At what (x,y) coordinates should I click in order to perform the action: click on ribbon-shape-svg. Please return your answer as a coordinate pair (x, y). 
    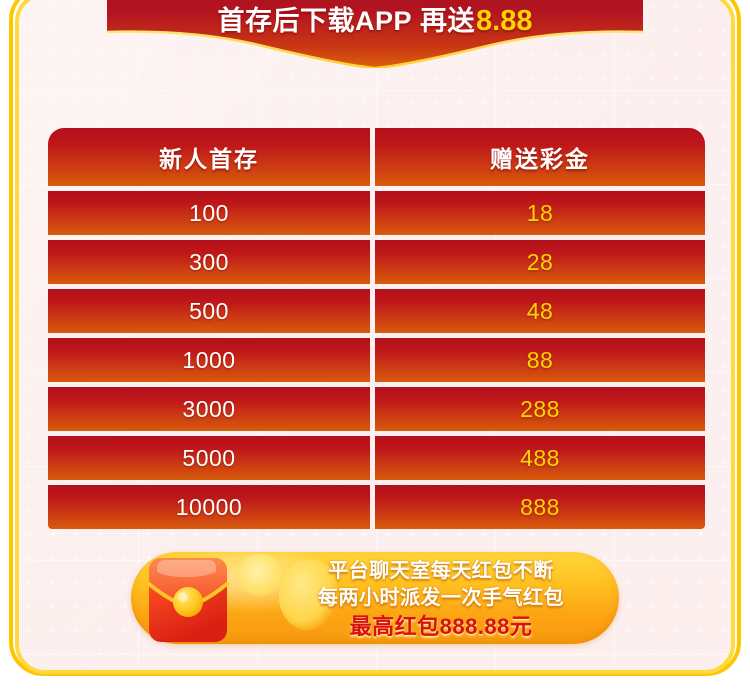
    Looking at the image, I should click on (375, 34).